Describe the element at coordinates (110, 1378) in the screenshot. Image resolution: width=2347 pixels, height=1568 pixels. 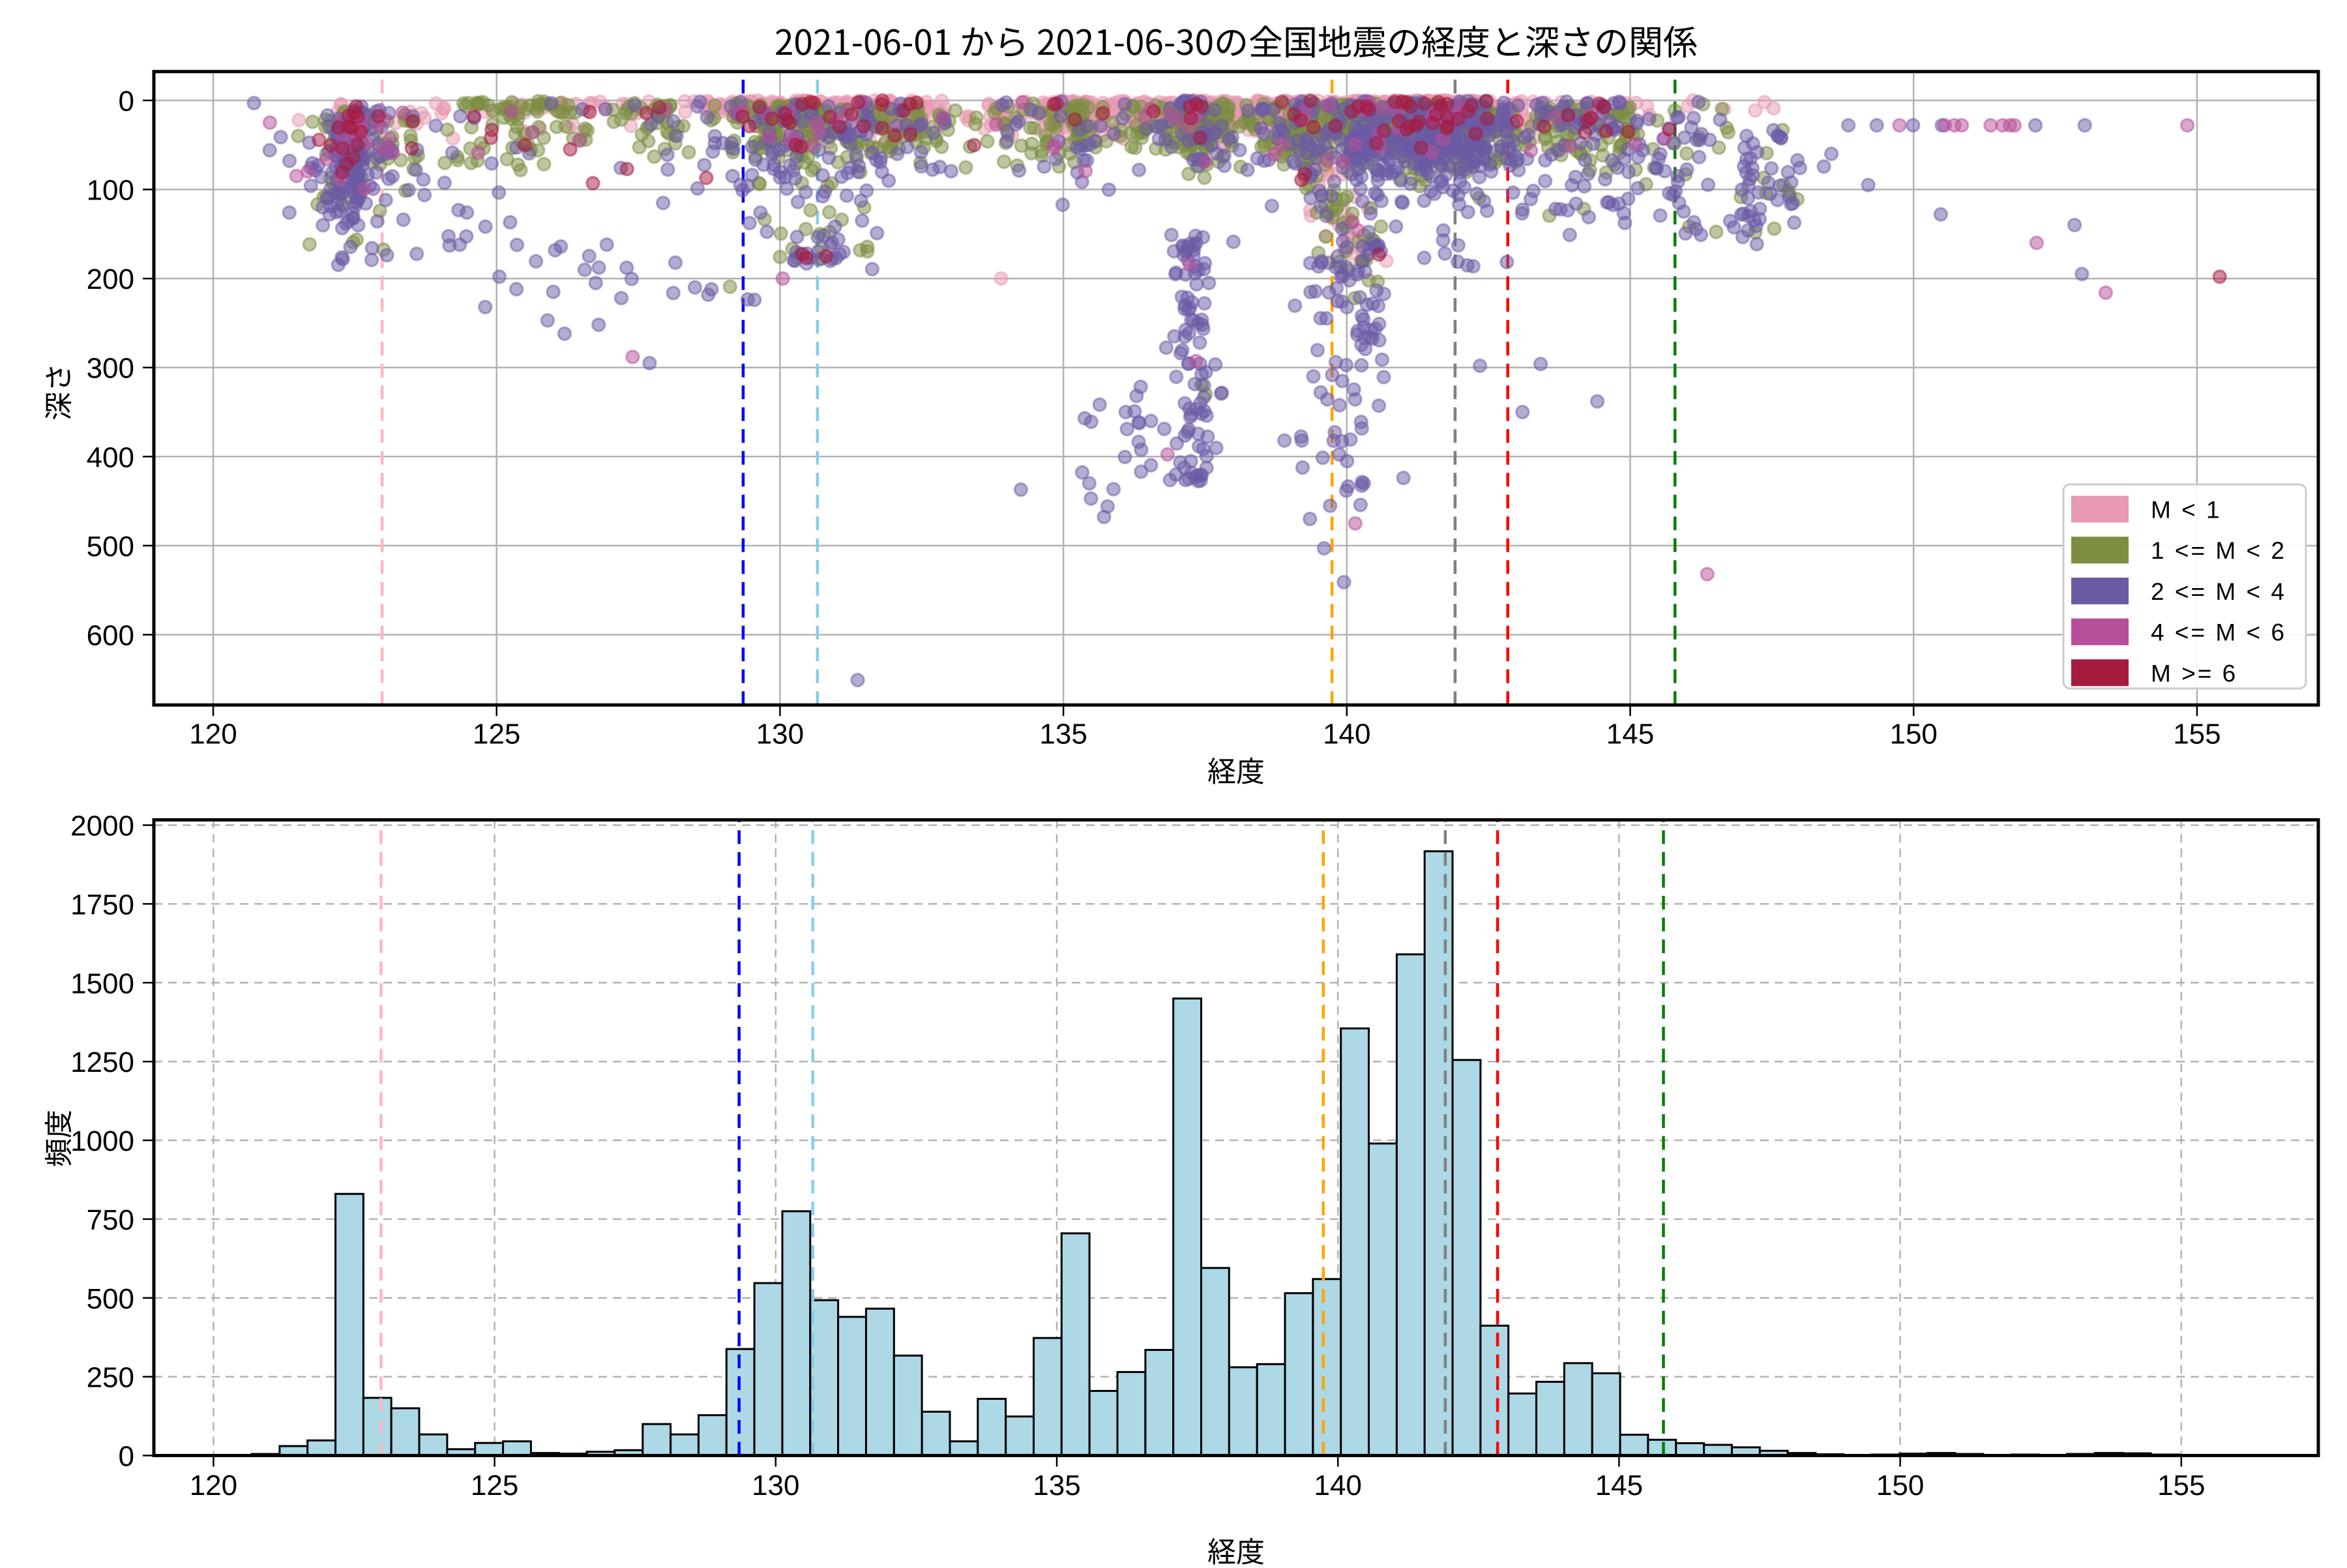
I see `svg-text: 250` at that location.